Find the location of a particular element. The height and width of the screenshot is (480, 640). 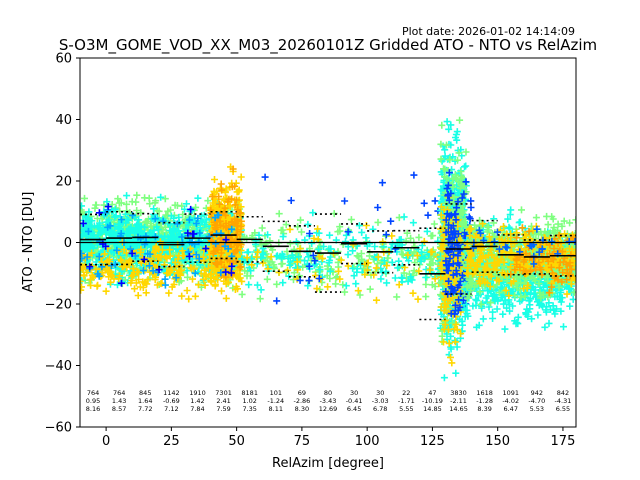

x-tick-label: 0 is located at coordinates (106, 441).